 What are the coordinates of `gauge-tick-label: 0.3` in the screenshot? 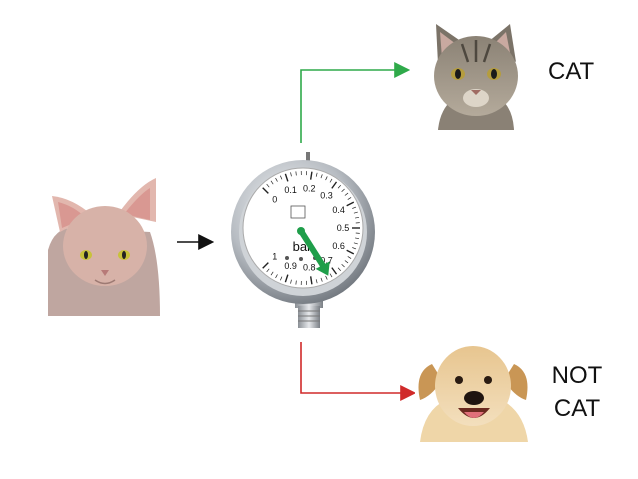 It's located at (326, 196).